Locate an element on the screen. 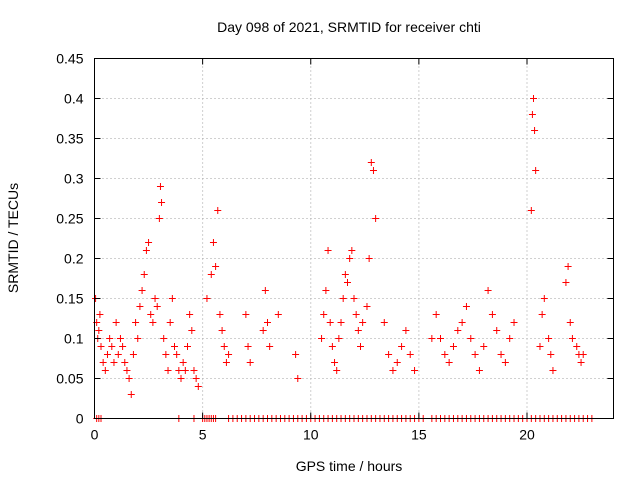  x-tick-label: 15 is located at coordinates (419, 435).